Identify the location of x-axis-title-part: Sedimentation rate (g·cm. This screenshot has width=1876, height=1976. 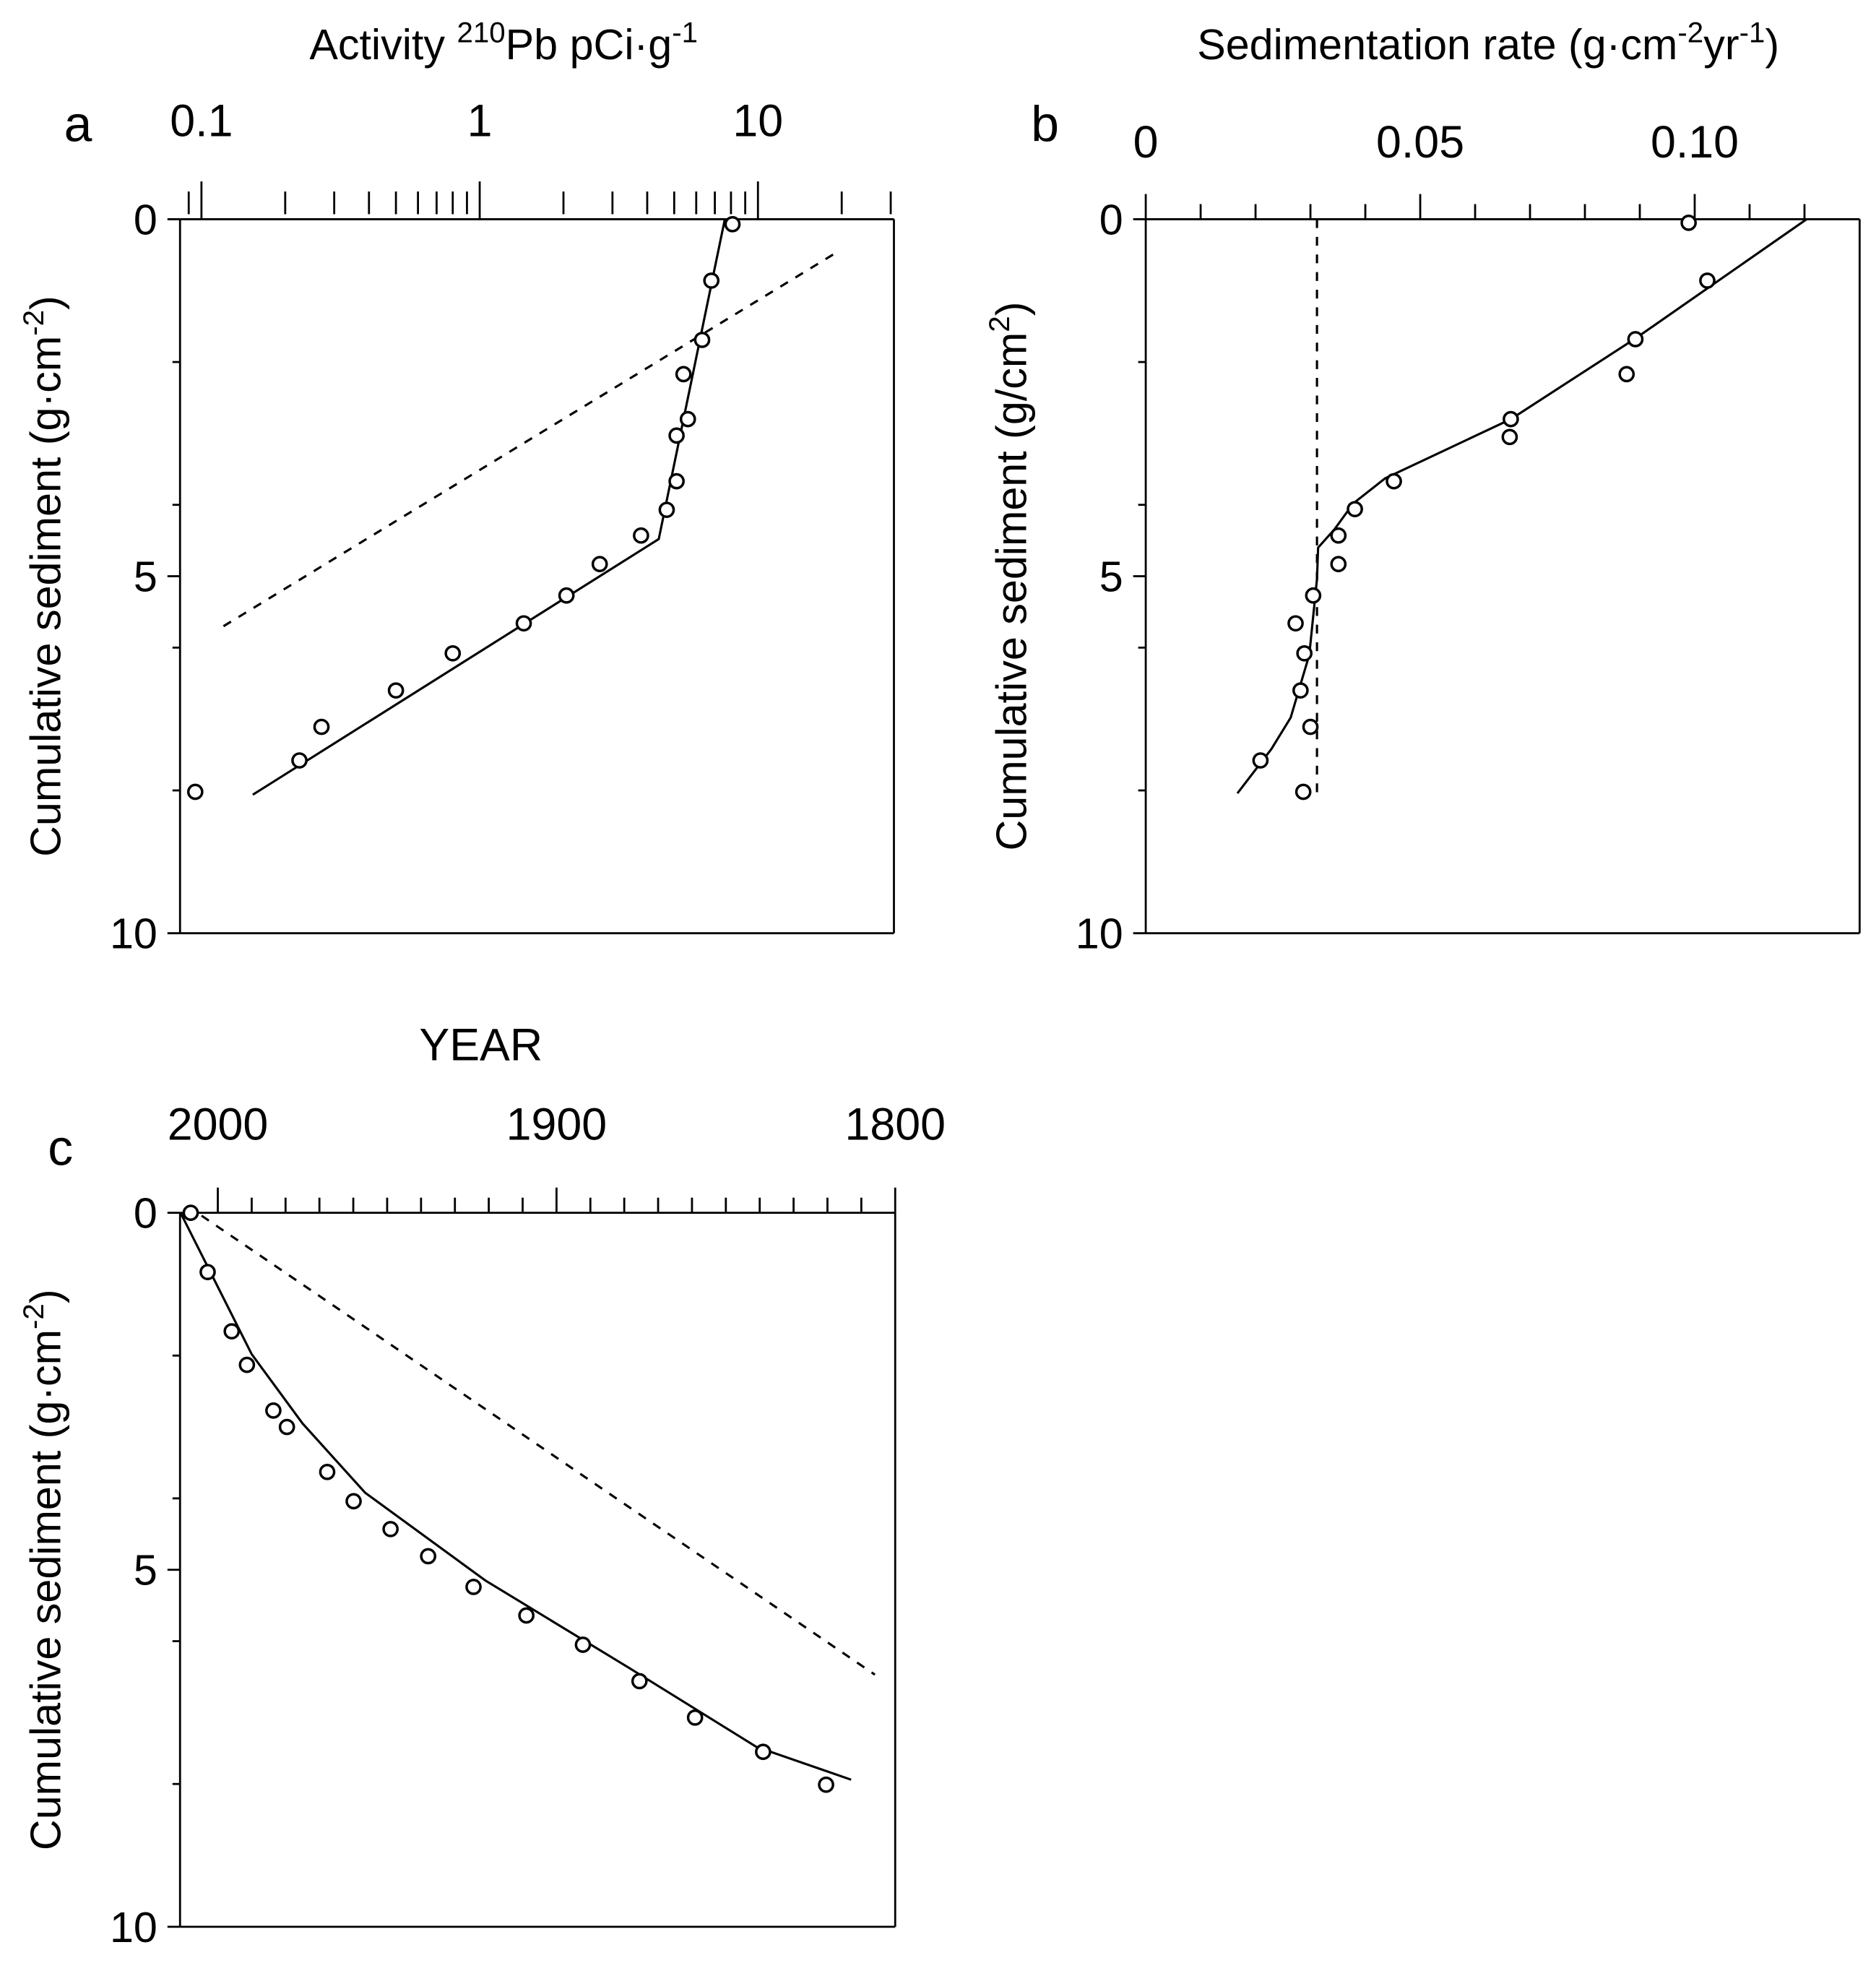
(1437, 44).